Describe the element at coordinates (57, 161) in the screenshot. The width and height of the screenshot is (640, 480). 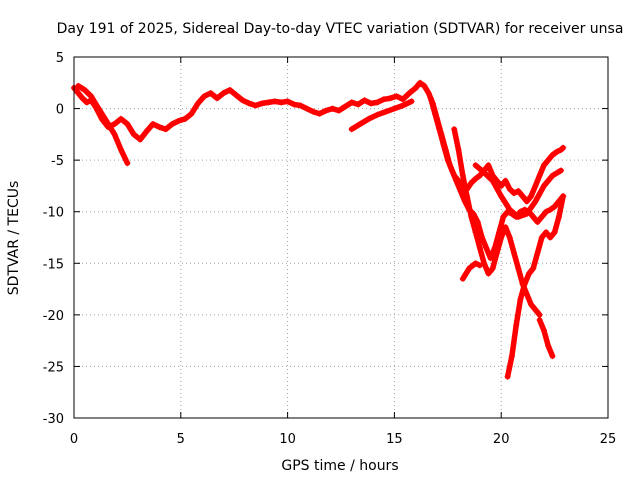
I see `y-tick-label: -5` at that location.